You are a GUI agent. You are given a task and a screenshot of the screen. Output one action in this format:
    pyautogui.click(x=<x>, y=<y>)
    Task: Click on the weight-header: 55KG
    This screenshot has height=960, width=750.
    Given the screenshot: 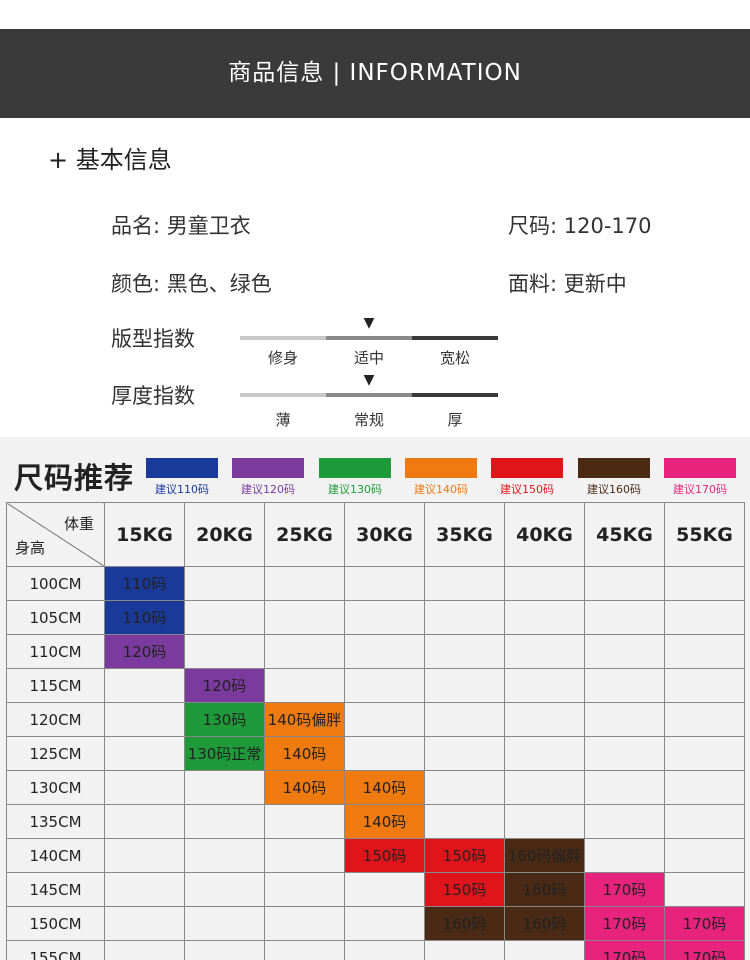 What is the action you would take?
    pyautogui.click(x=704, y=534)
    